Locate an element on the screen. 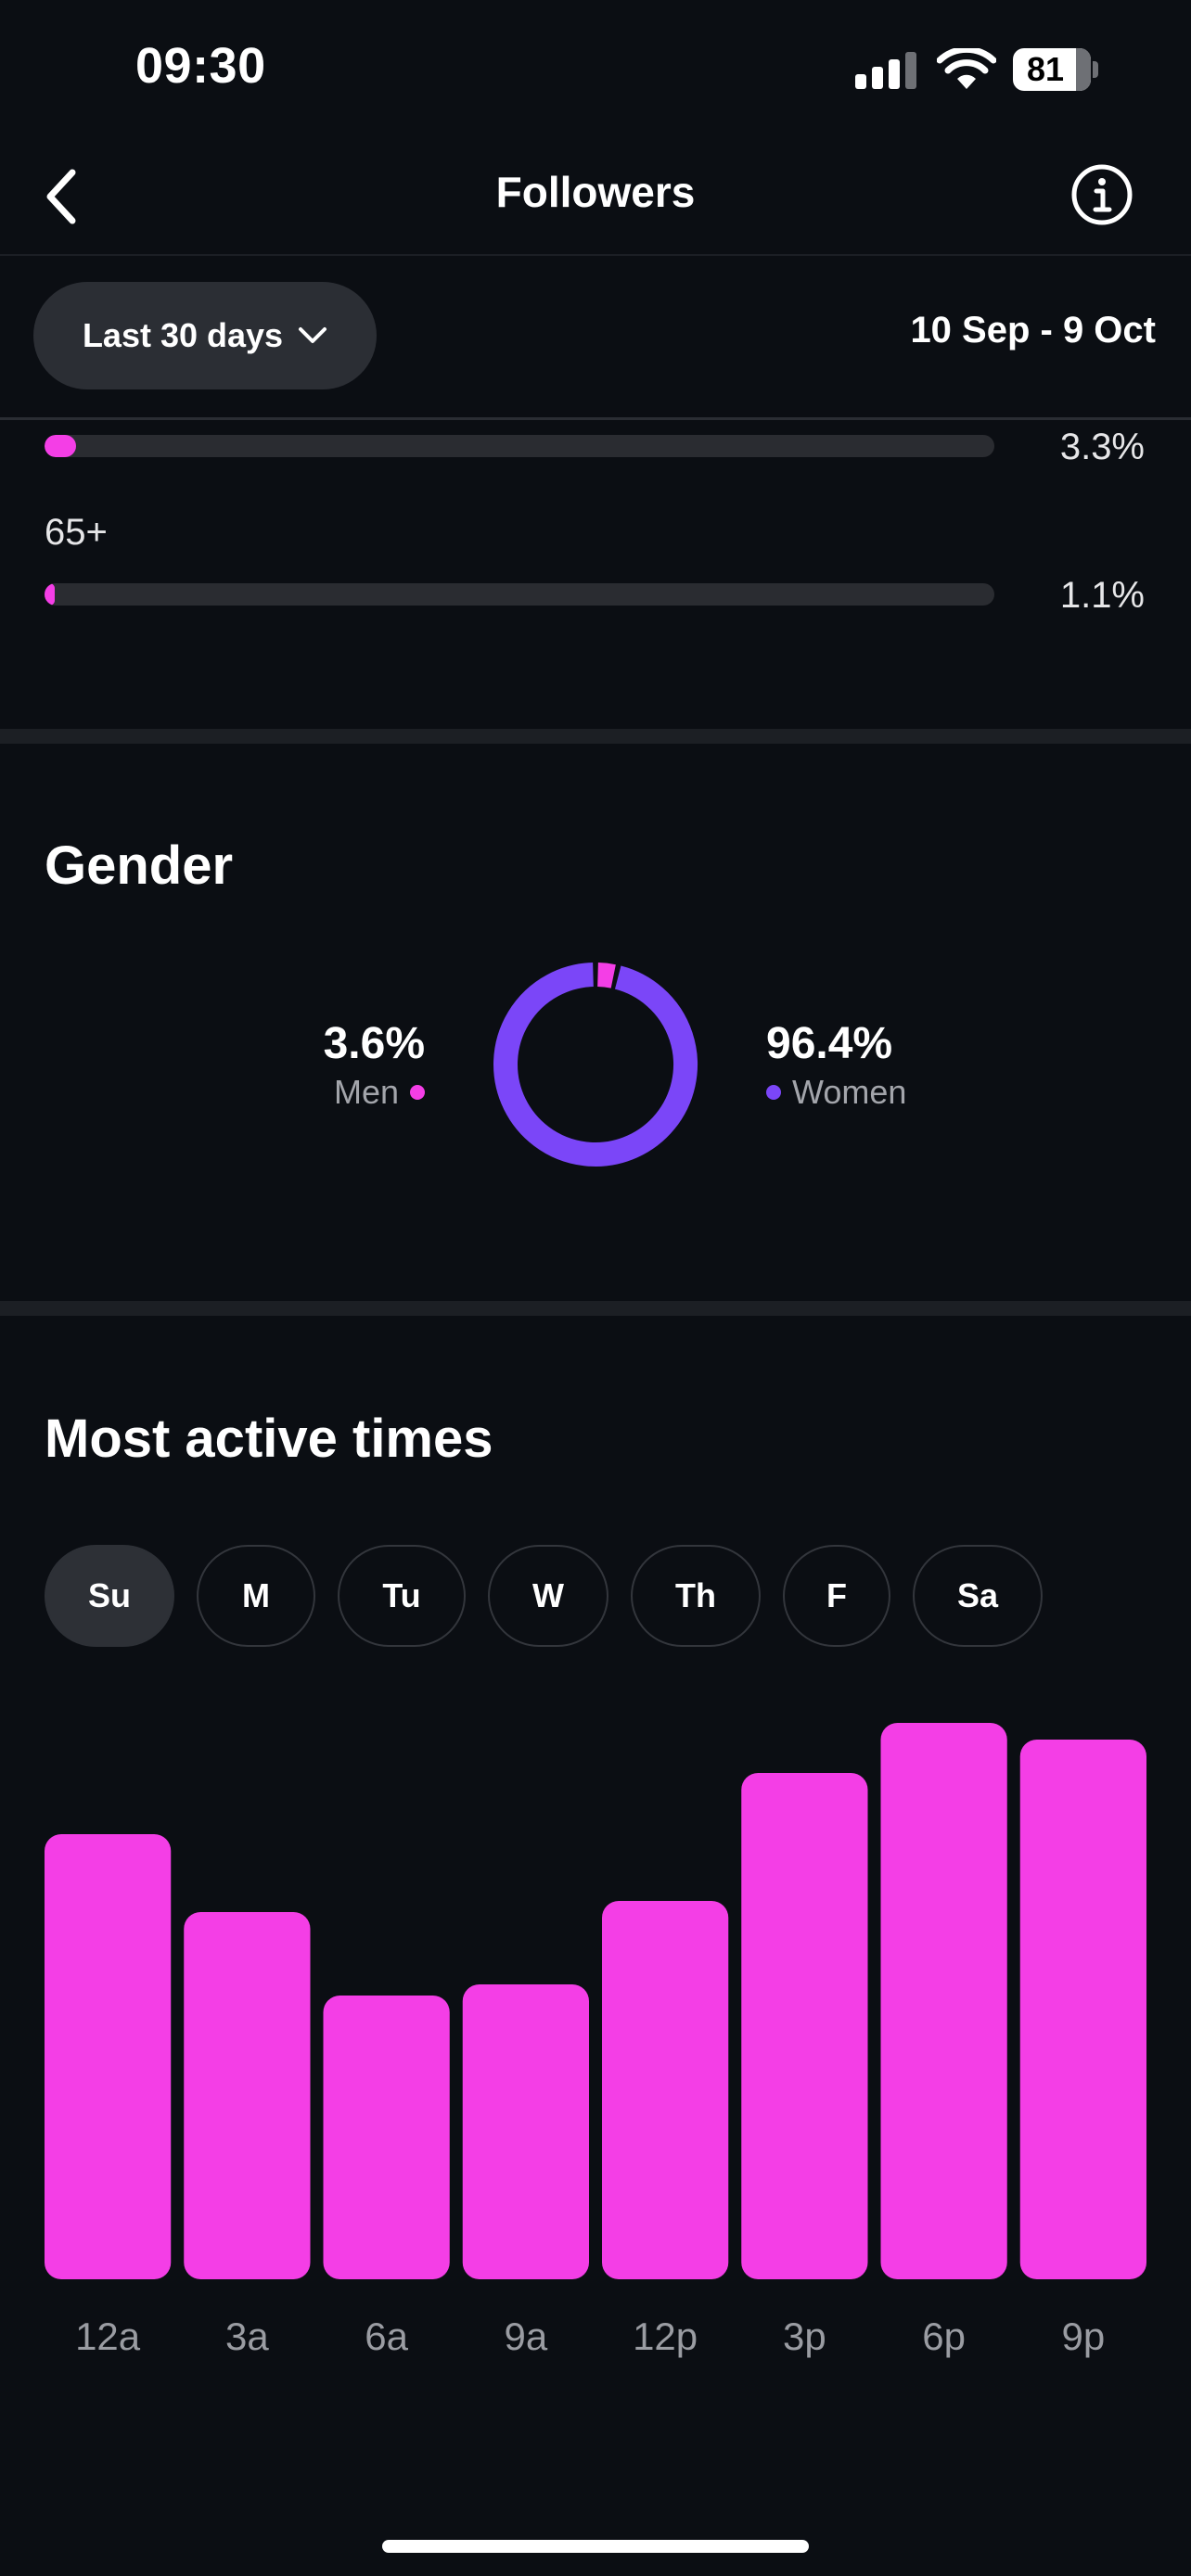  day-pill-th: Th is located at coordinates (696, 1596).